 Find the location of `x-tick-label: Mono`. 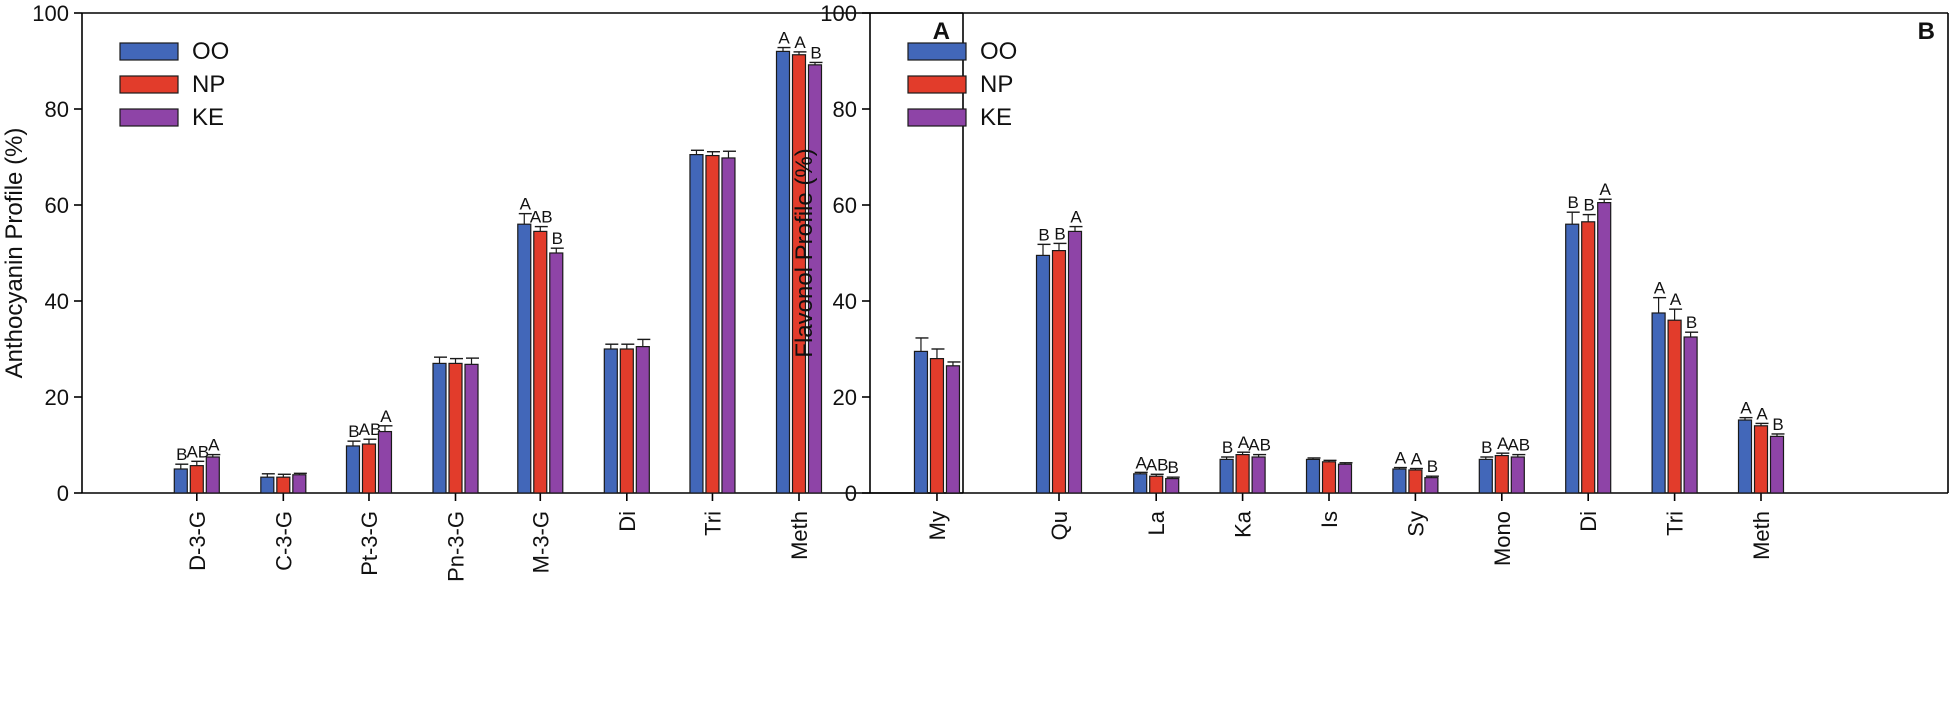

x-tick-label: Mono is located at coordinates (1502, 538).